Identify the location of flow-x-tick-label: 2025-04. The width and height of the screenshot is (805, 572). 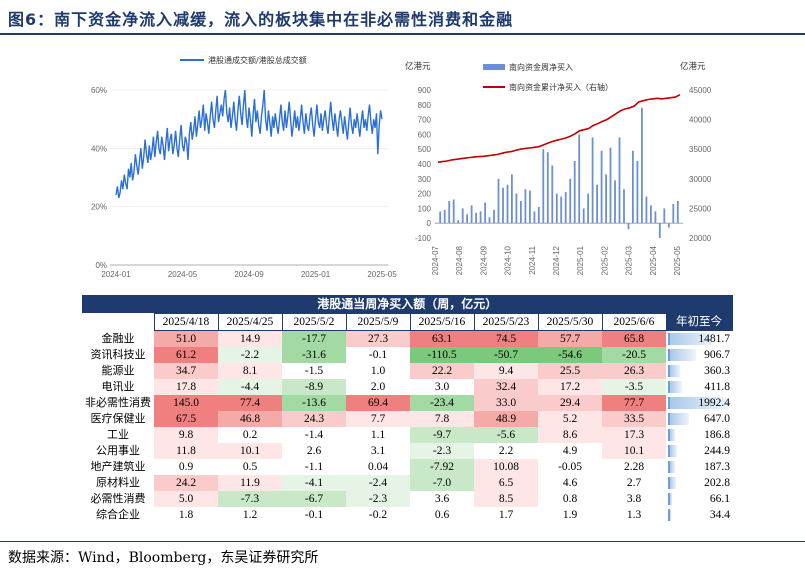
(653, 260).